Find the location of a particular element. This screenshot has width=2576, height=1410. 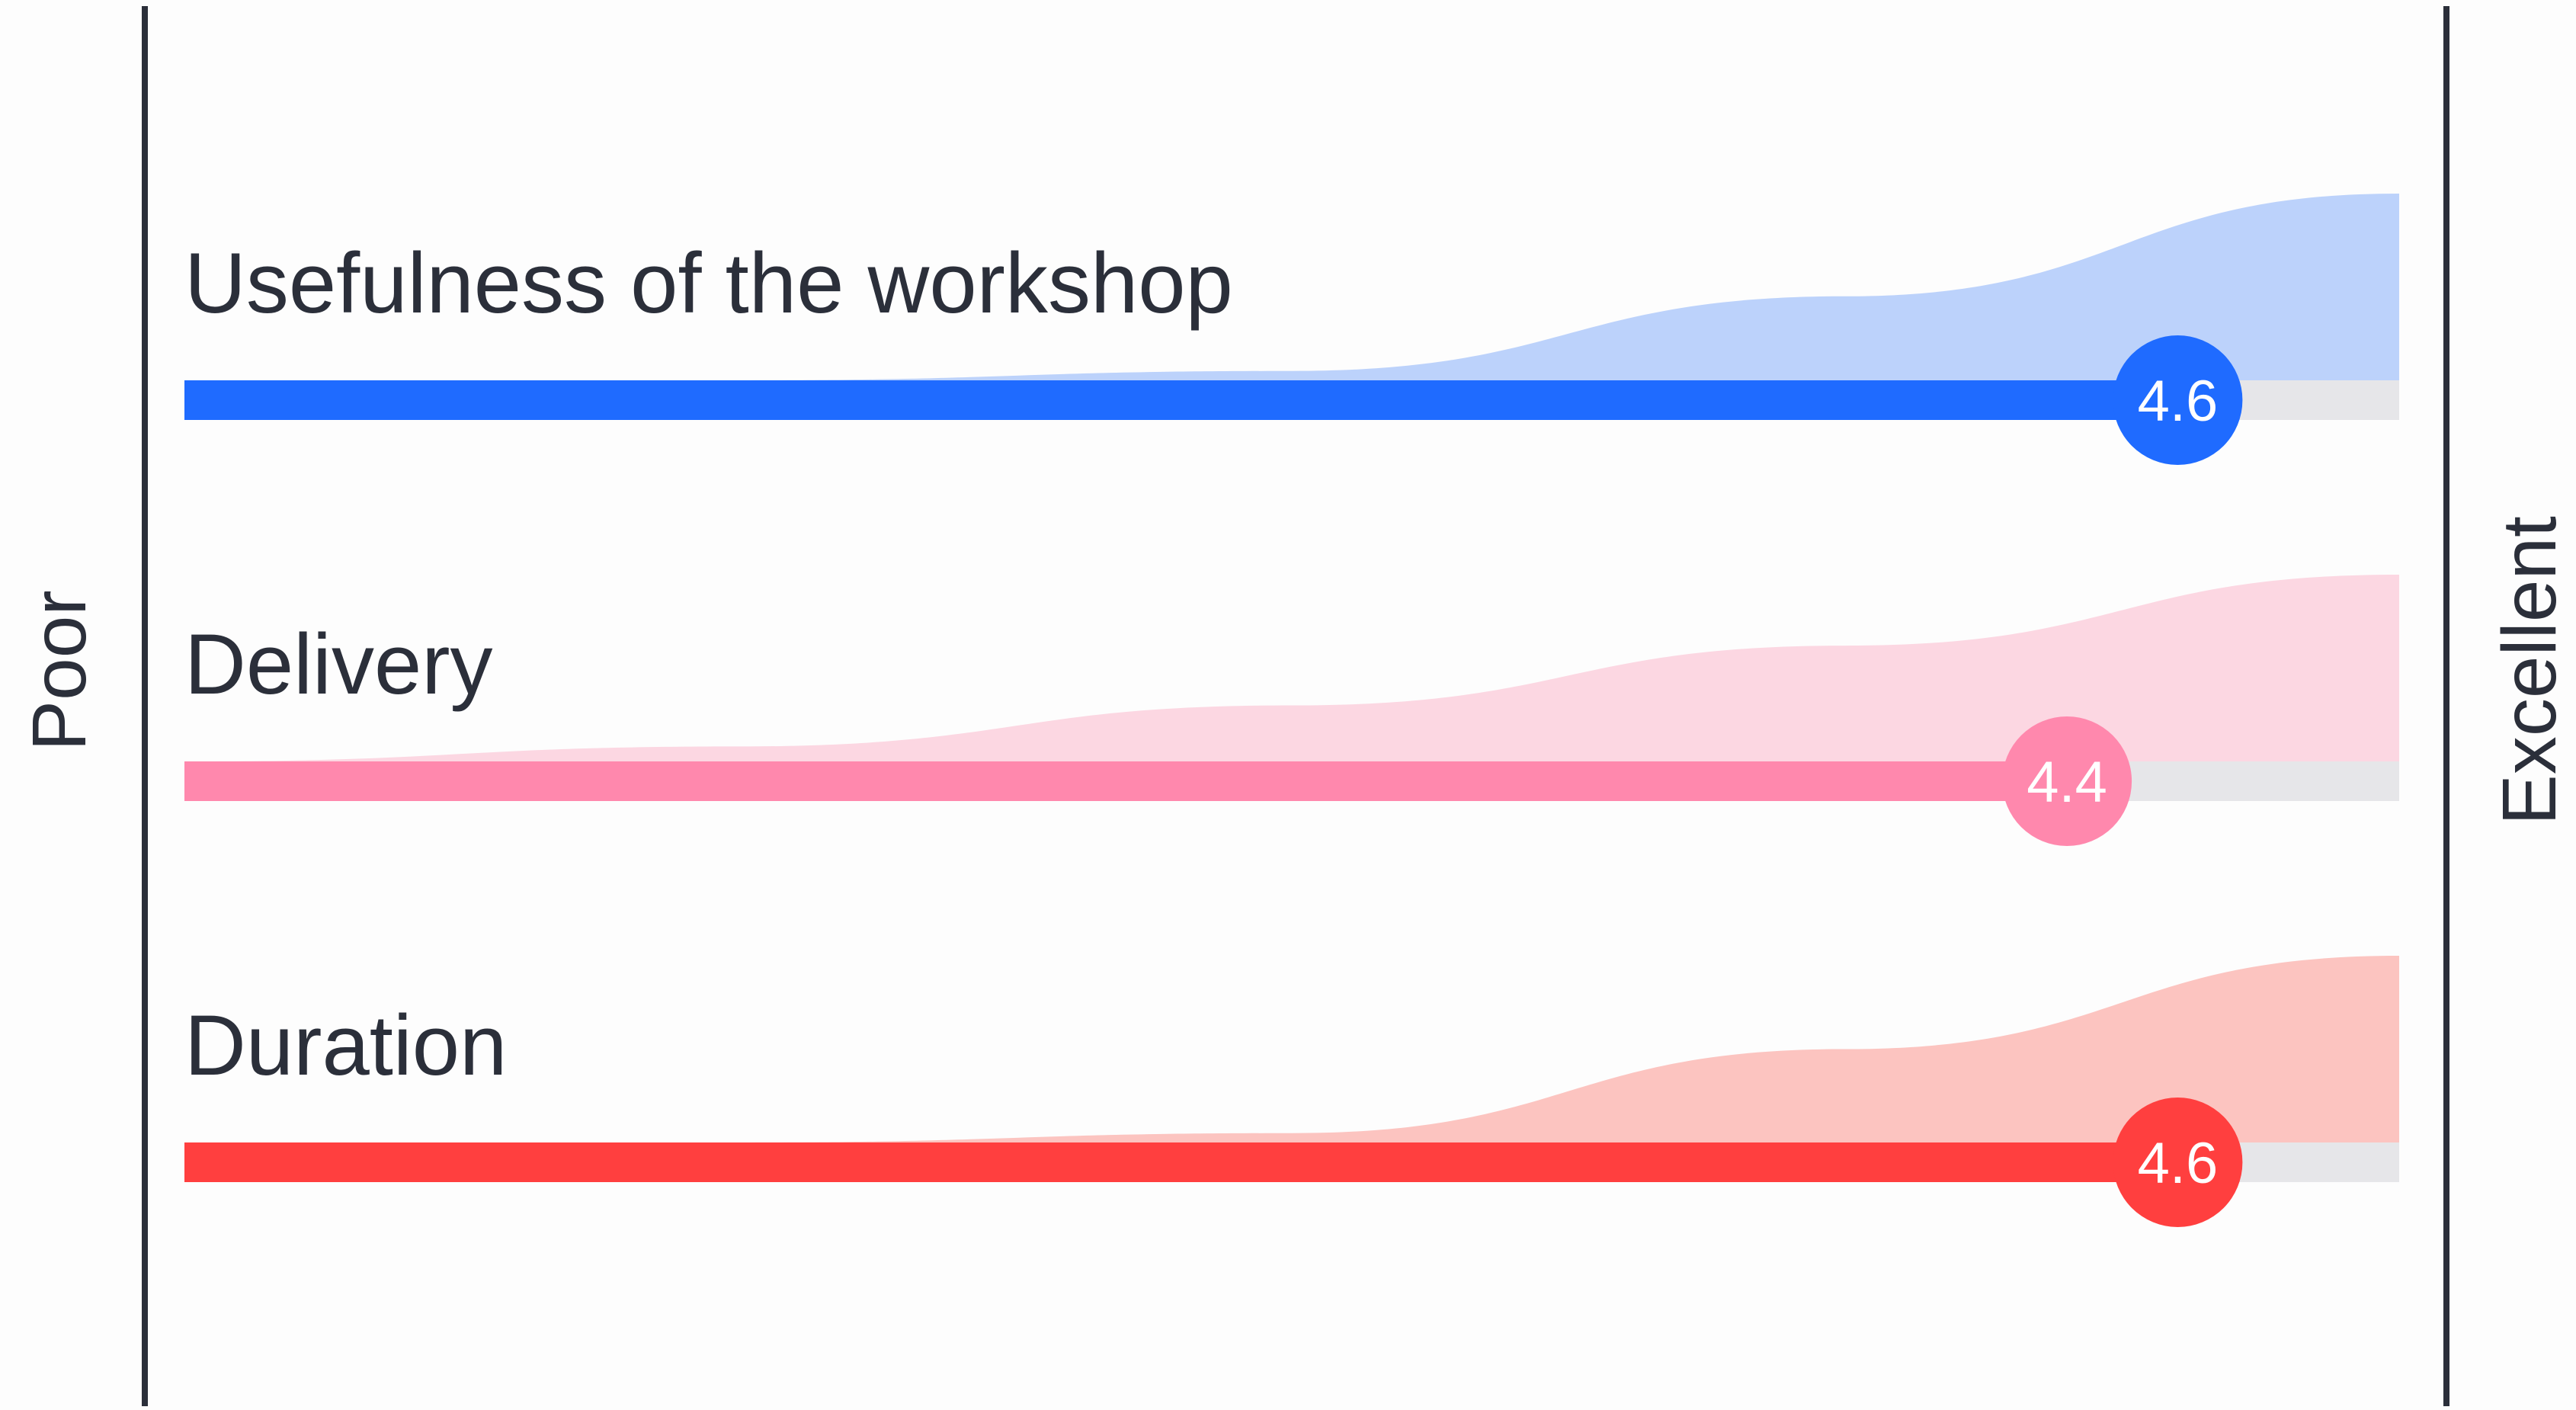

scale-max-label: Excellent is located at coordinates (2529, 670).